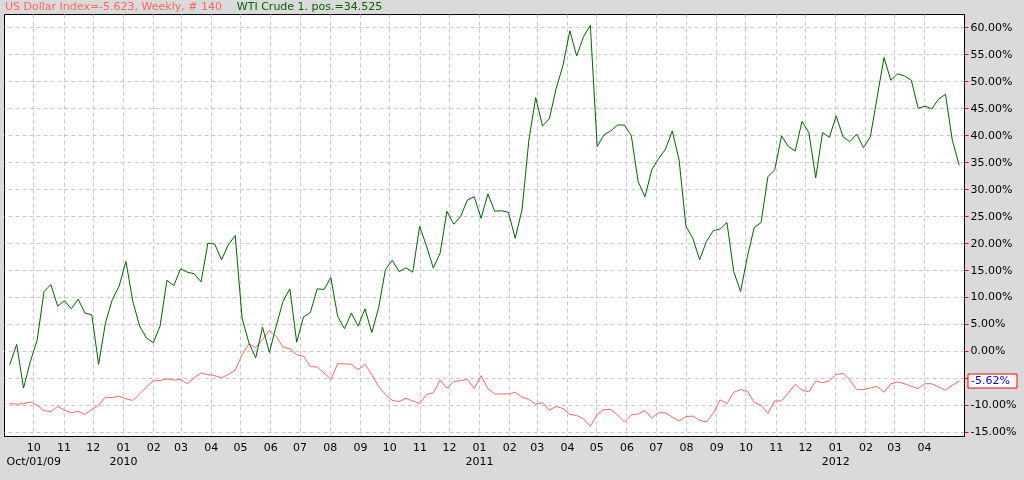  Describe the element at coordinates (479, 454) in the screenshot. I see `x-tick-label: 01 2011` at that location.